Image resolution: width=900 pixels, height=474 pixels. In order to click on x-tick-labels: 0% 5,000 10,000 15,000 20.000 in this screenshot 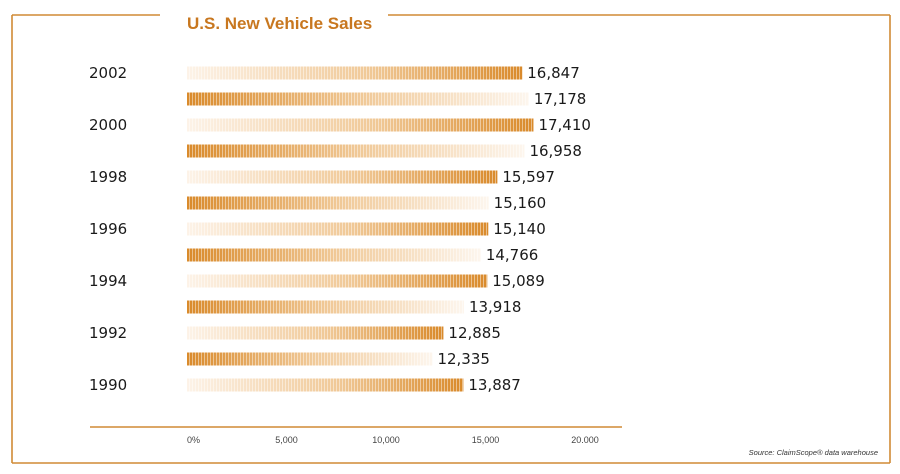, I will do `click(393, 440)`.